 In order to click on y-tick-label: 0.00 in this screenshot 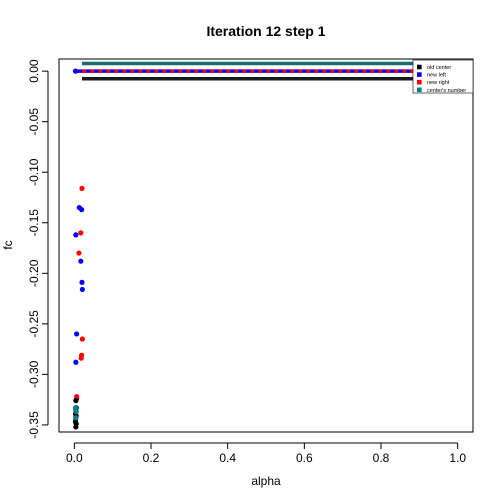, I will do `click(34, 71)`.